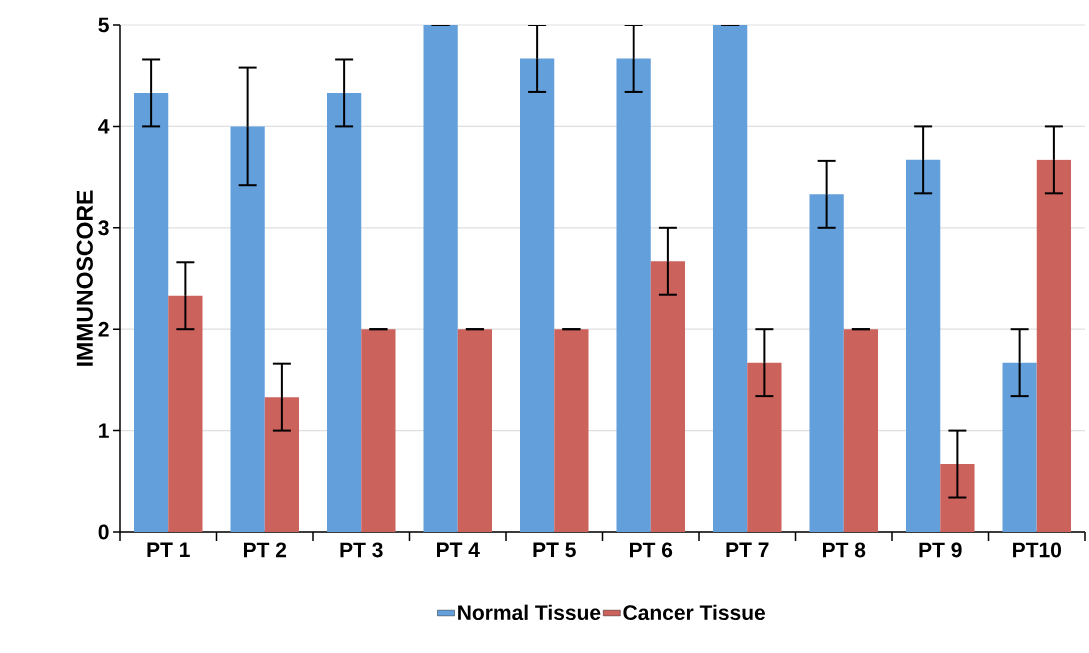 The height and width of the screenshot is (653, 1089). I want to click on y-tick-label: 5, so click(103, 25).